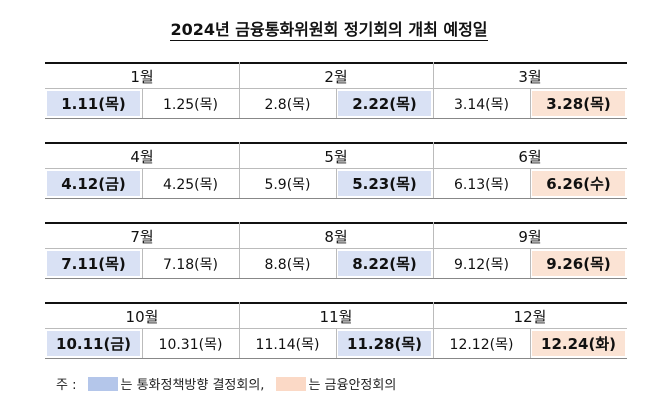  What do you see at coordinates (287, 184) in the screenshot?
I see `date-cell: 5.9(목)` at bounding box center [287, 184].